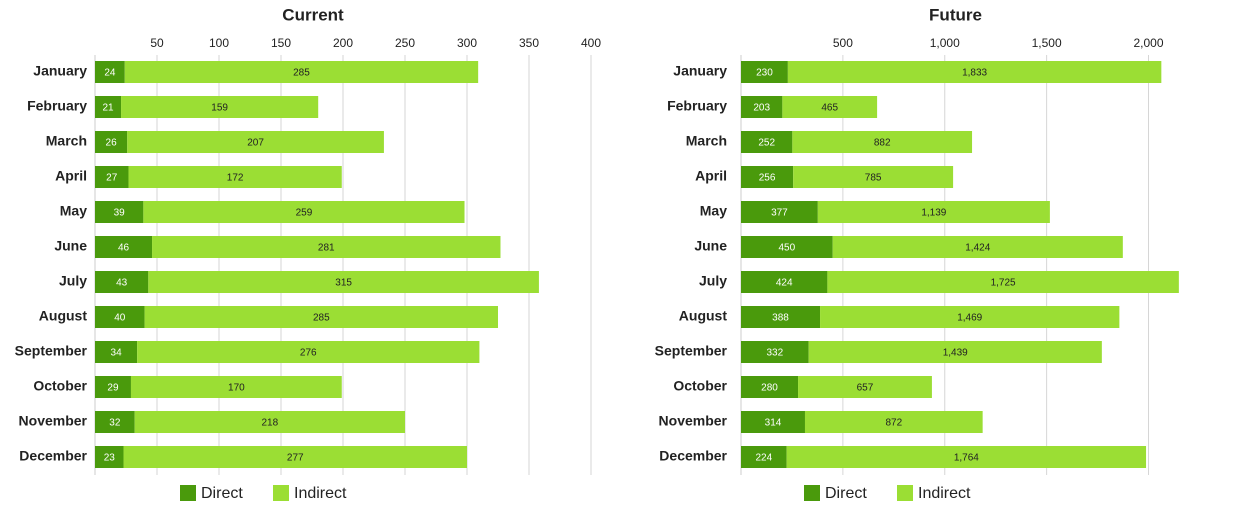 The image size is (1243, 510). Describe the element at coordinates (955, 14) in the screenshot. I see `chart-title: Future` at that location.